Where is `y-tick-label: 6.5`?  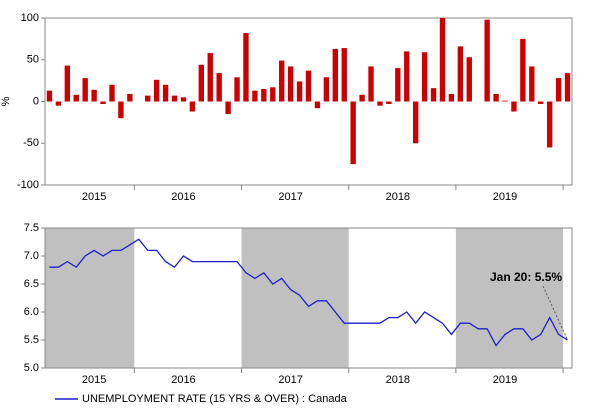
y-tick-label: 6.5 is located at coordinates (31, 284).